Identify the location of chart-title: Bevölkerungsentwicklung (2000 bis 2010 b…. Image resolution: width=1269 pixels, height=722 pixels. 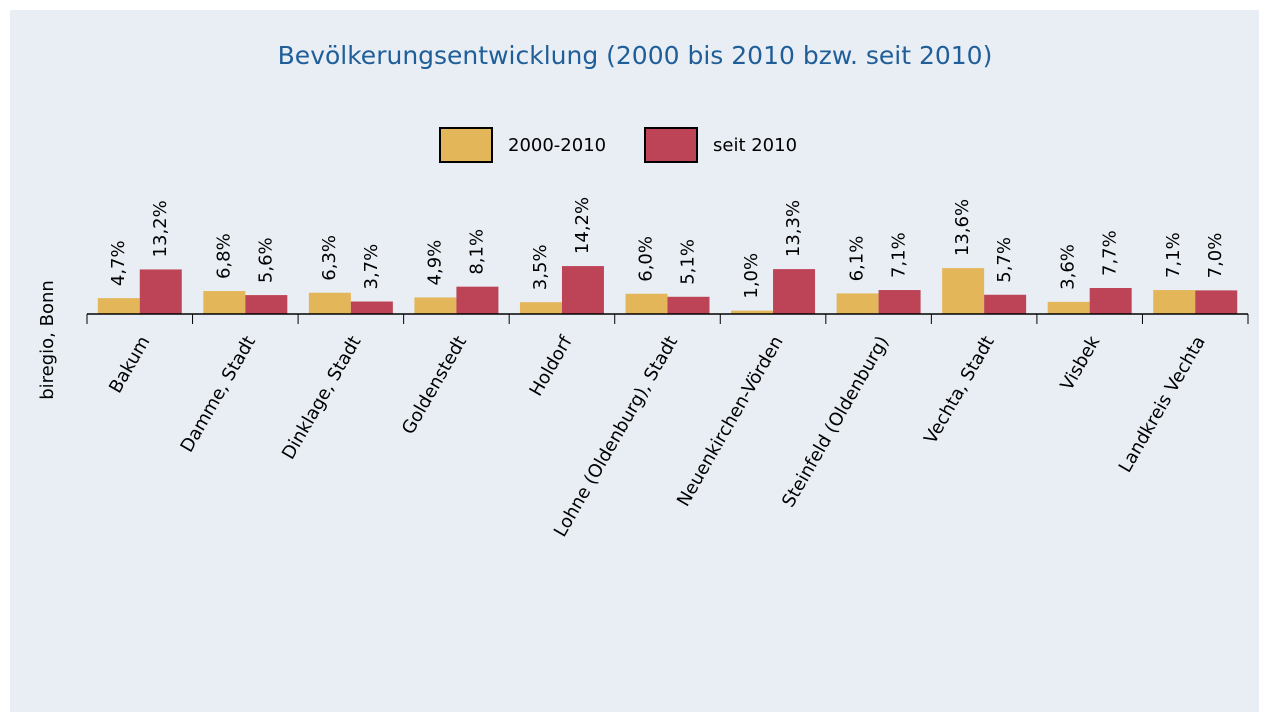
(635, 55).